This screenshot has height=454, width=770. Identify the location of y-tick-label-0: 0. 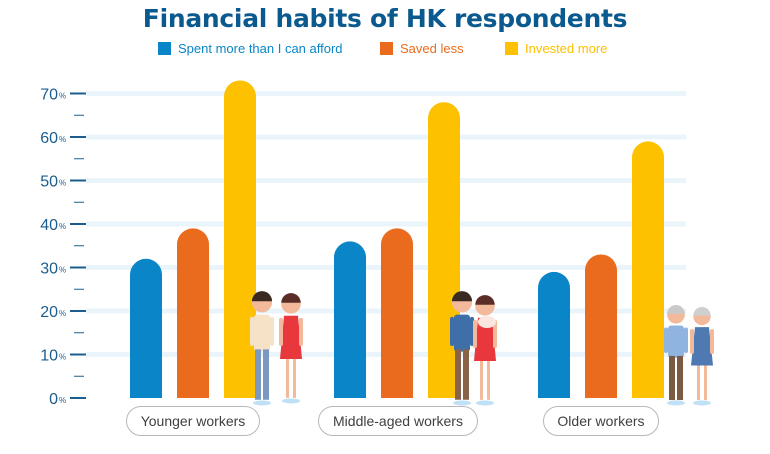
(53, 399).